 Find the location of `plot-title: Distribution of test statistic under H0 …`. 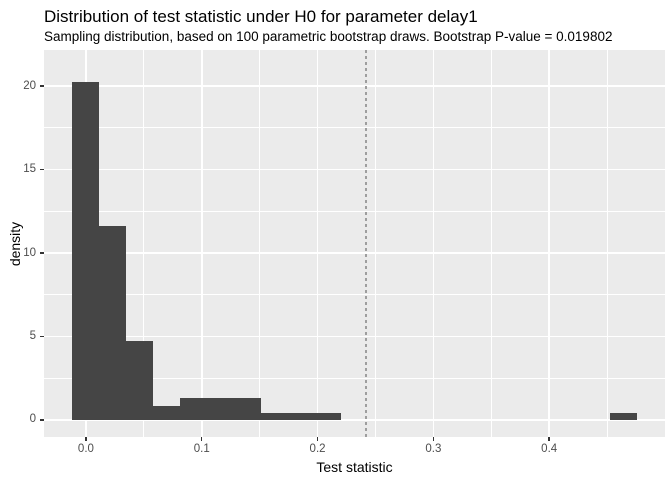

plot-title: Distribution of test statistic under H0 … is located at coordinates (261, 16).